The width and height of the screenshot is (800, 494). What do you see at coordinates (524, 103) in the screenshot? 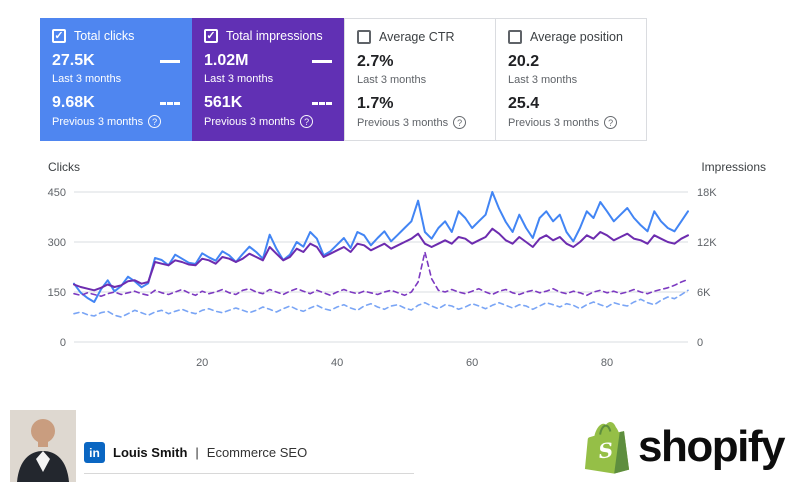
I see `previous-value: 25.4` at bounding box center [524, 103].